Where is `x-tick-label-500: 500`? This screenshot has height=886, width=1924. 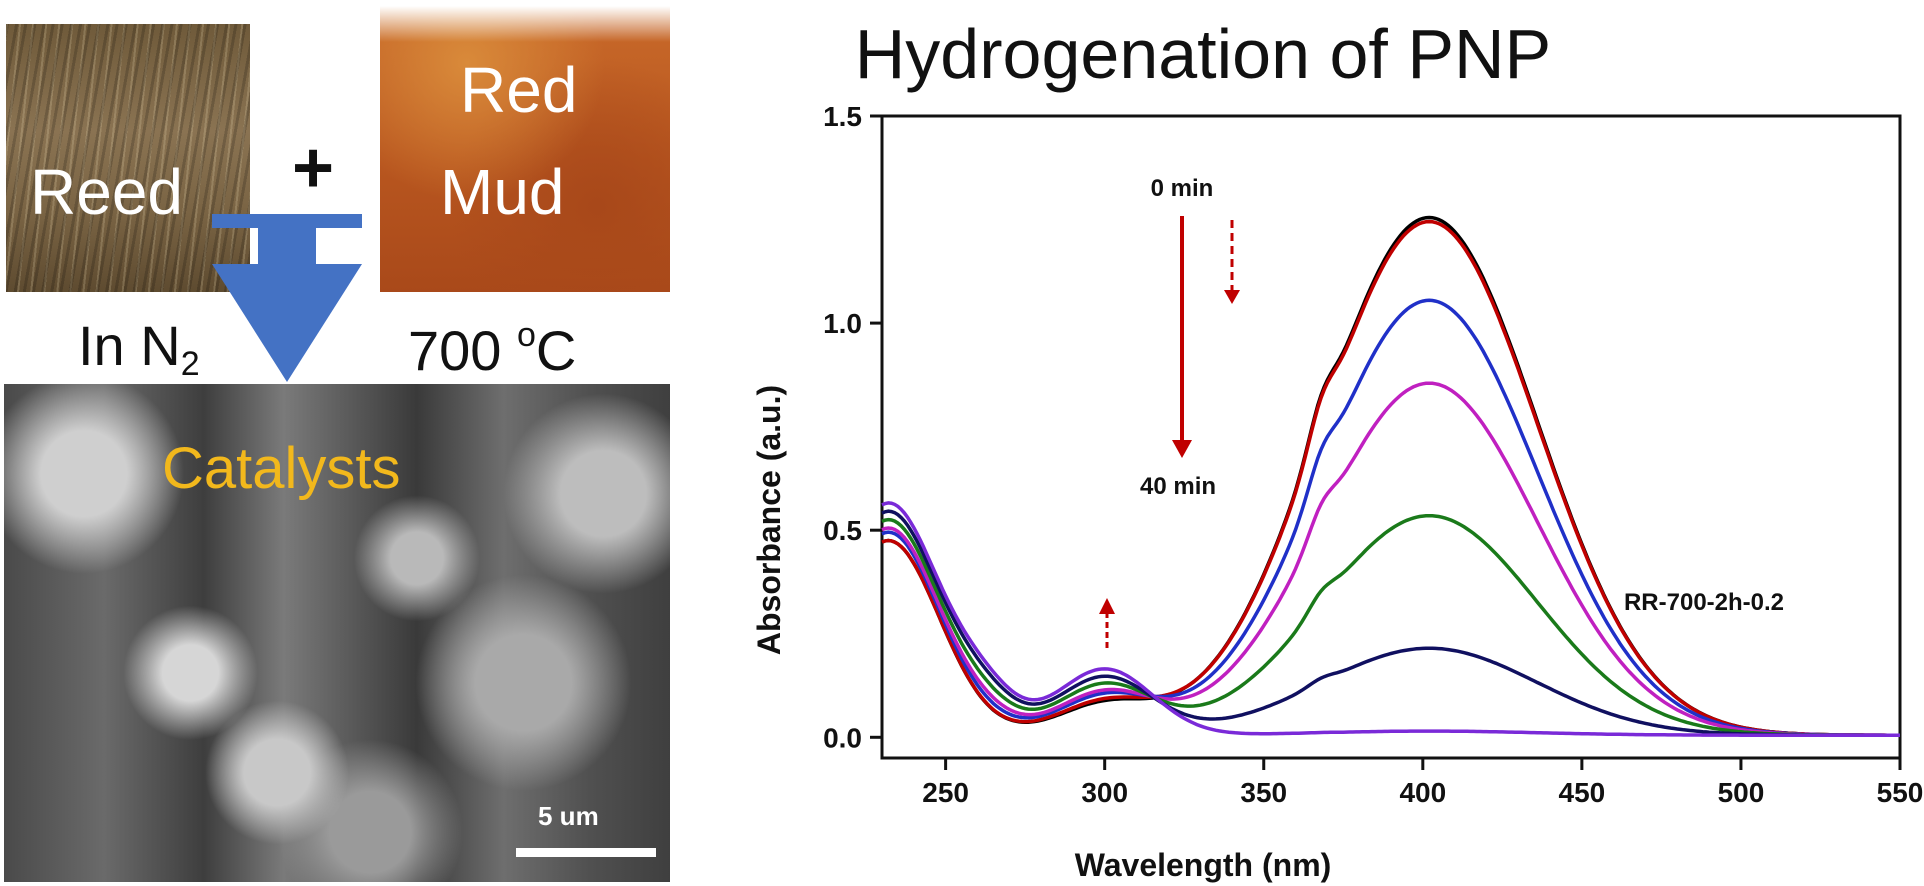
x-tick-label-500: 500 is located at coordinates (1741, 792).